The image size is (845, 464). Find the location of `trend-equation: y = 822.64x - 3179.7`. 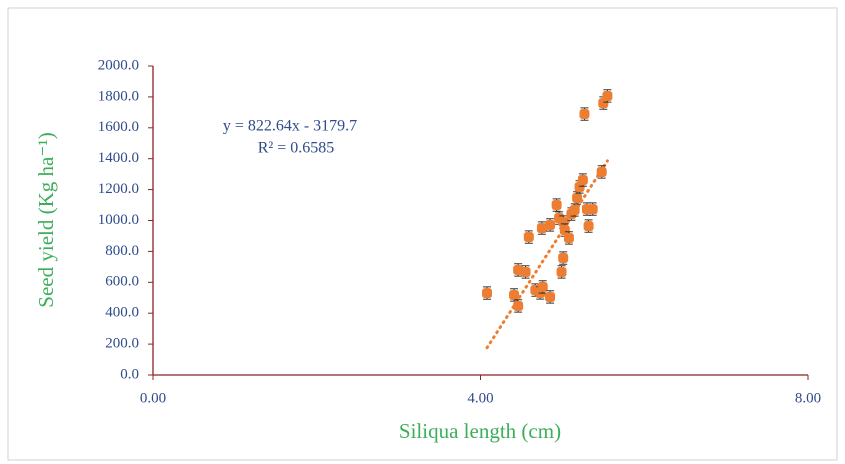

trend-equation: y = 822.64x - 3179.7 is located at coordinates (290, 126).